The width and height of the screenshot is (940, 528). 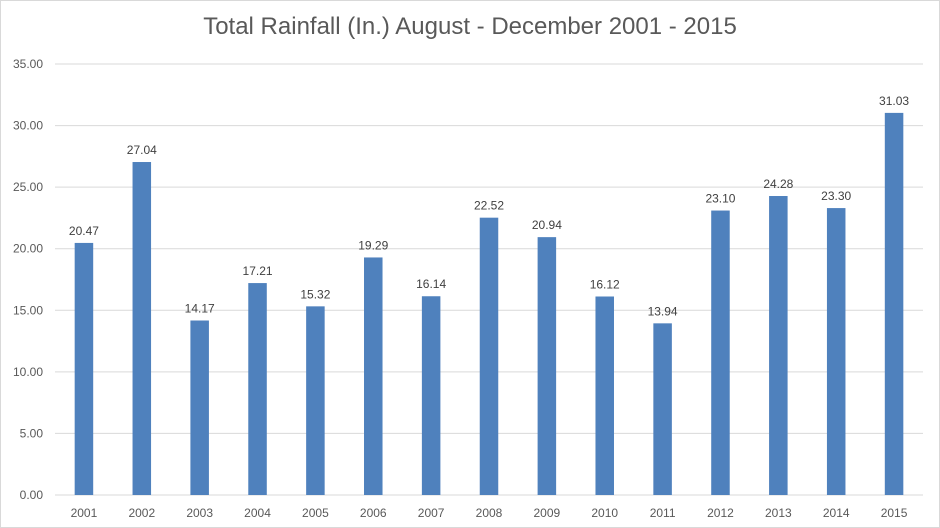 I want to click on y-tick-label: 5.00, so click(x=32, y=433).